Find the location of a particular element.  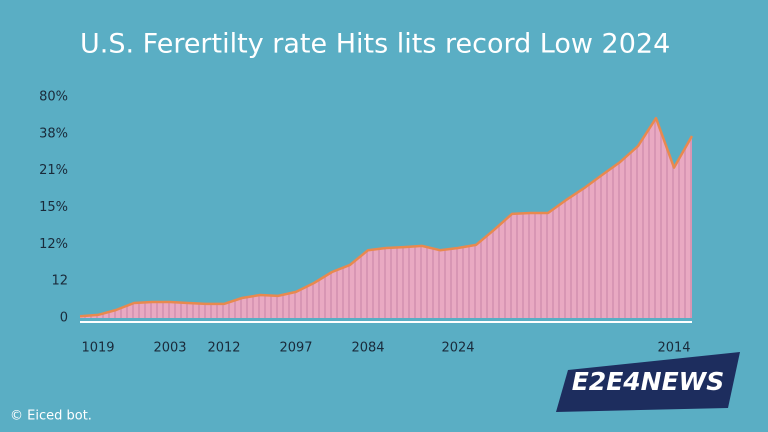

logo: E2E4NEWS is located at coordinates (648, 381).